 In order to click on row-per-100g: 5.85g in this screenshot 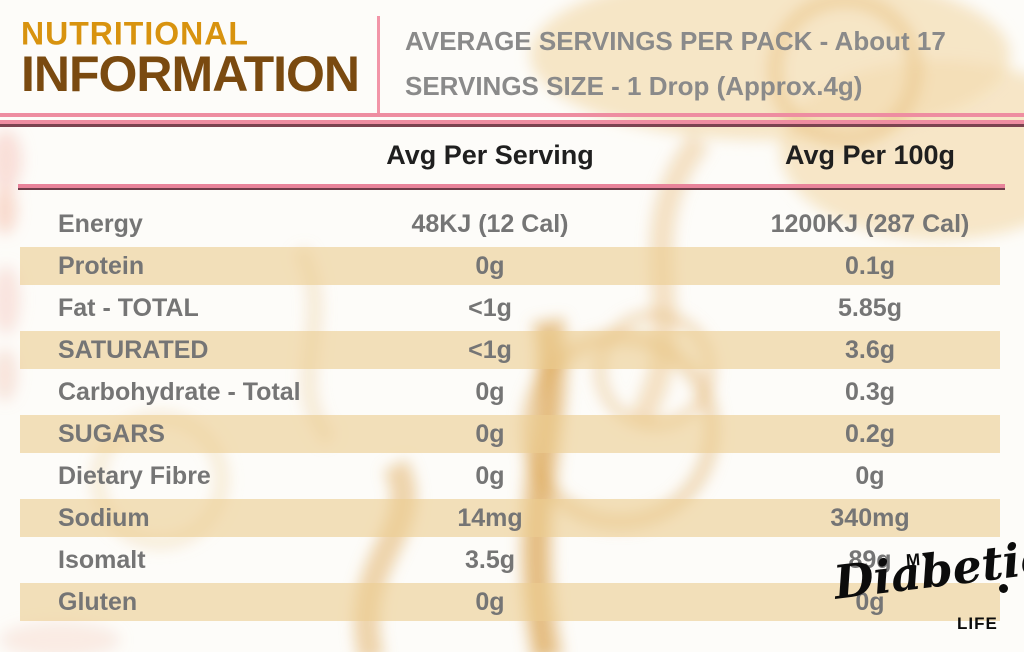, I will do `click(870, 308)`.